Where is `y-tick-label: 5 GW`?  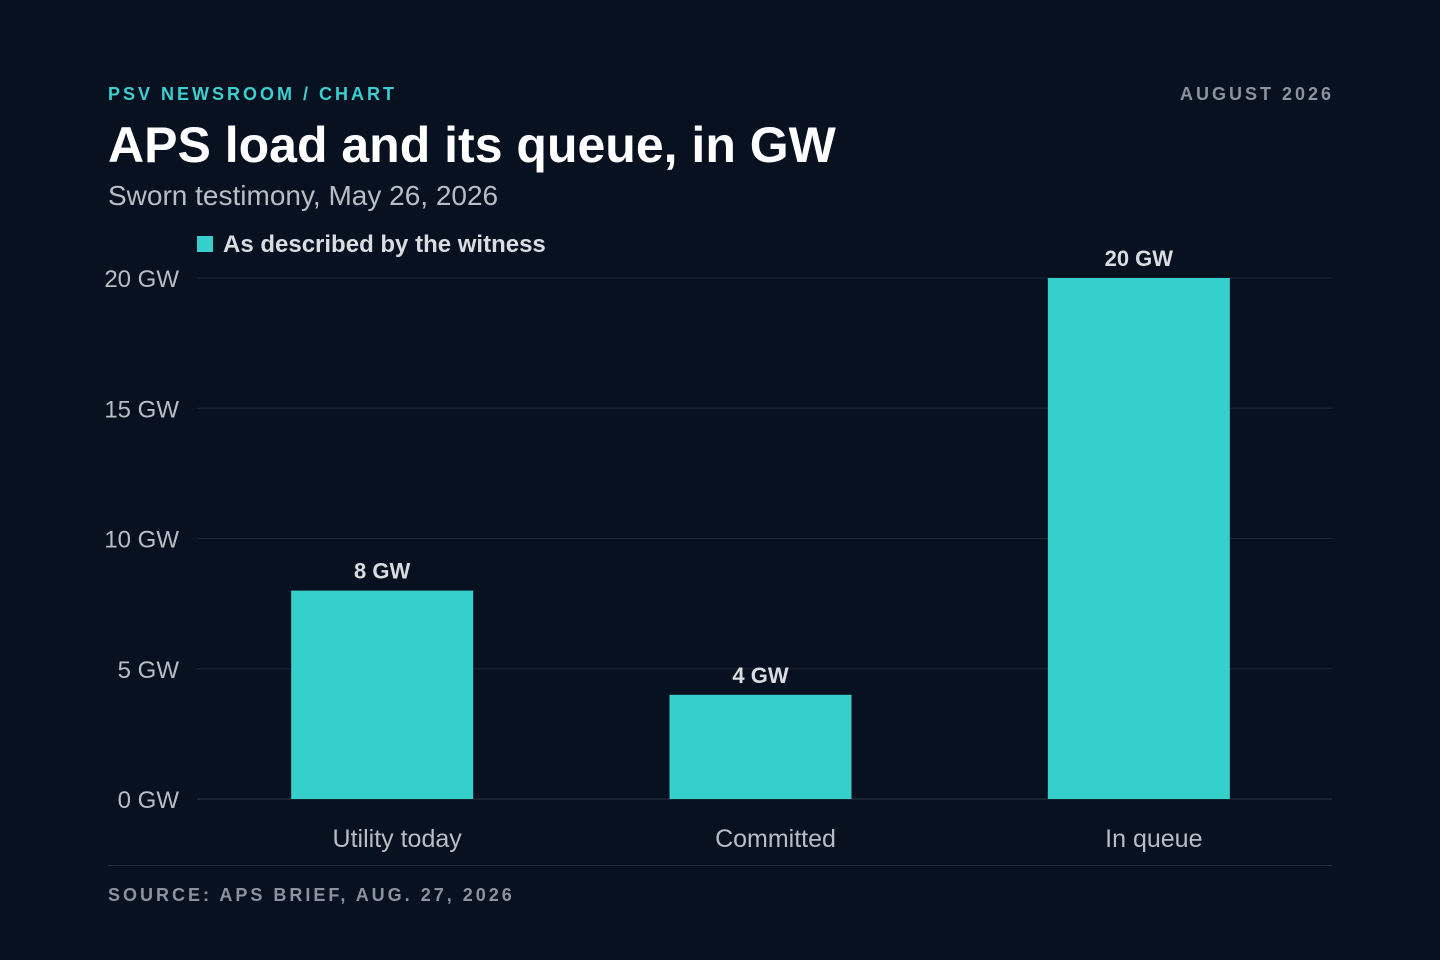
y-tick-label: 5 GW is located at coordinates (149, 670).